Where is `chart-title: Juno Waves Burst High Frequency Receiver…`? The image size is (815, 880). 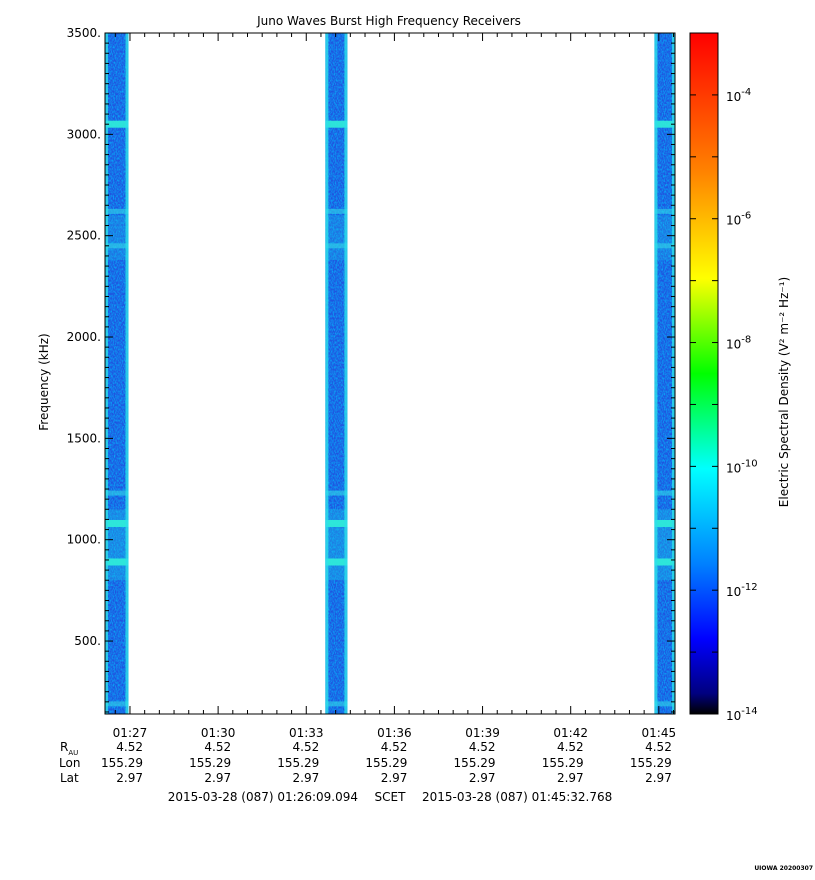
chart-title: Juno Waves Burst High Frequency Receiver… is located at coordinates (388, 21).